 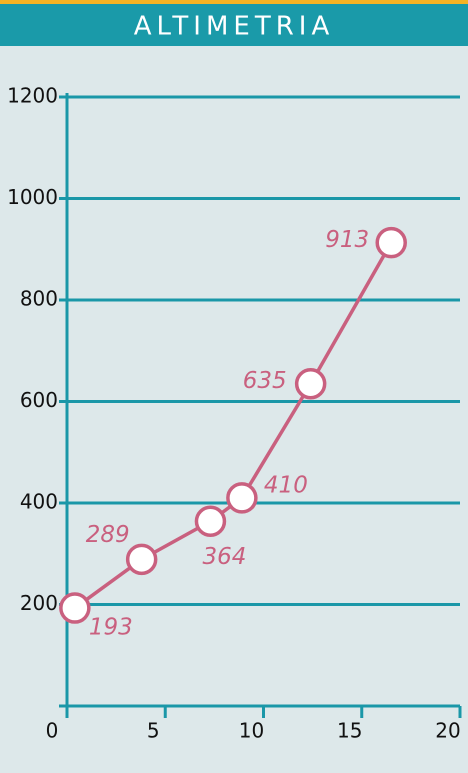 What do you see at coordinates (32, 96) in the screenshot?
I see `y-tick-label: 1200` at bounding box center [32, 96].